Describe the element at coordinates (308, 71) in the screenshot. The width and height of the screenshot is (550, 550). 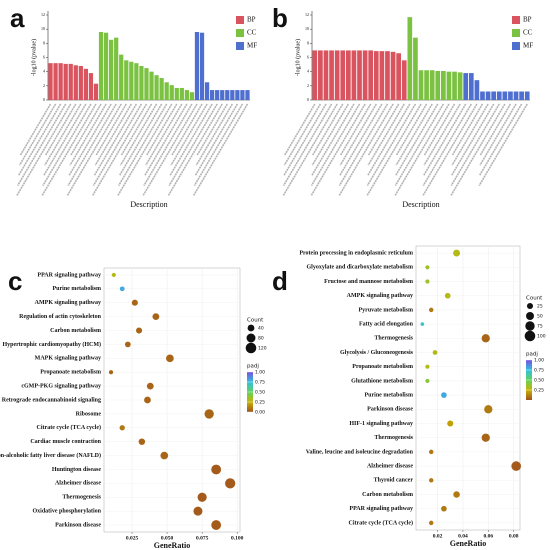
I see `y-tick-label: 4` at that location.